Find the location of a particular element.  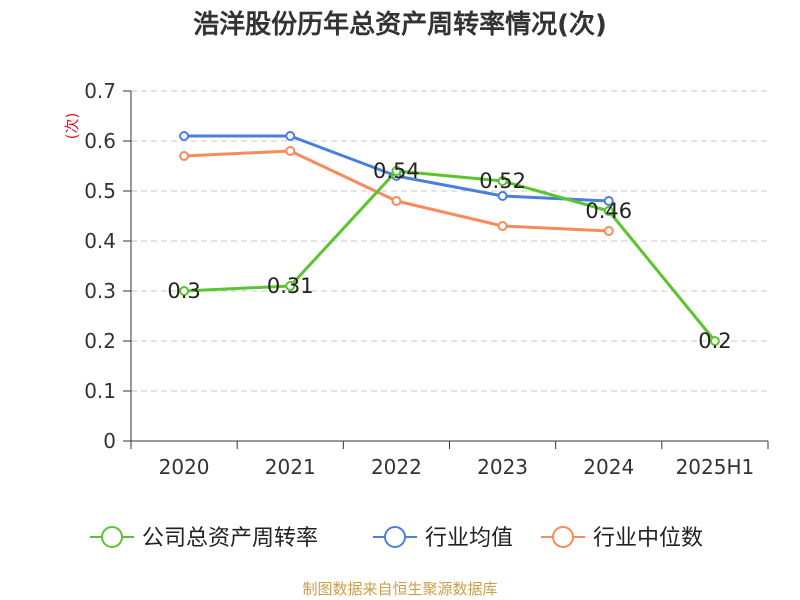

x-tick-label: 2023 is located at coordinates (502, 467).